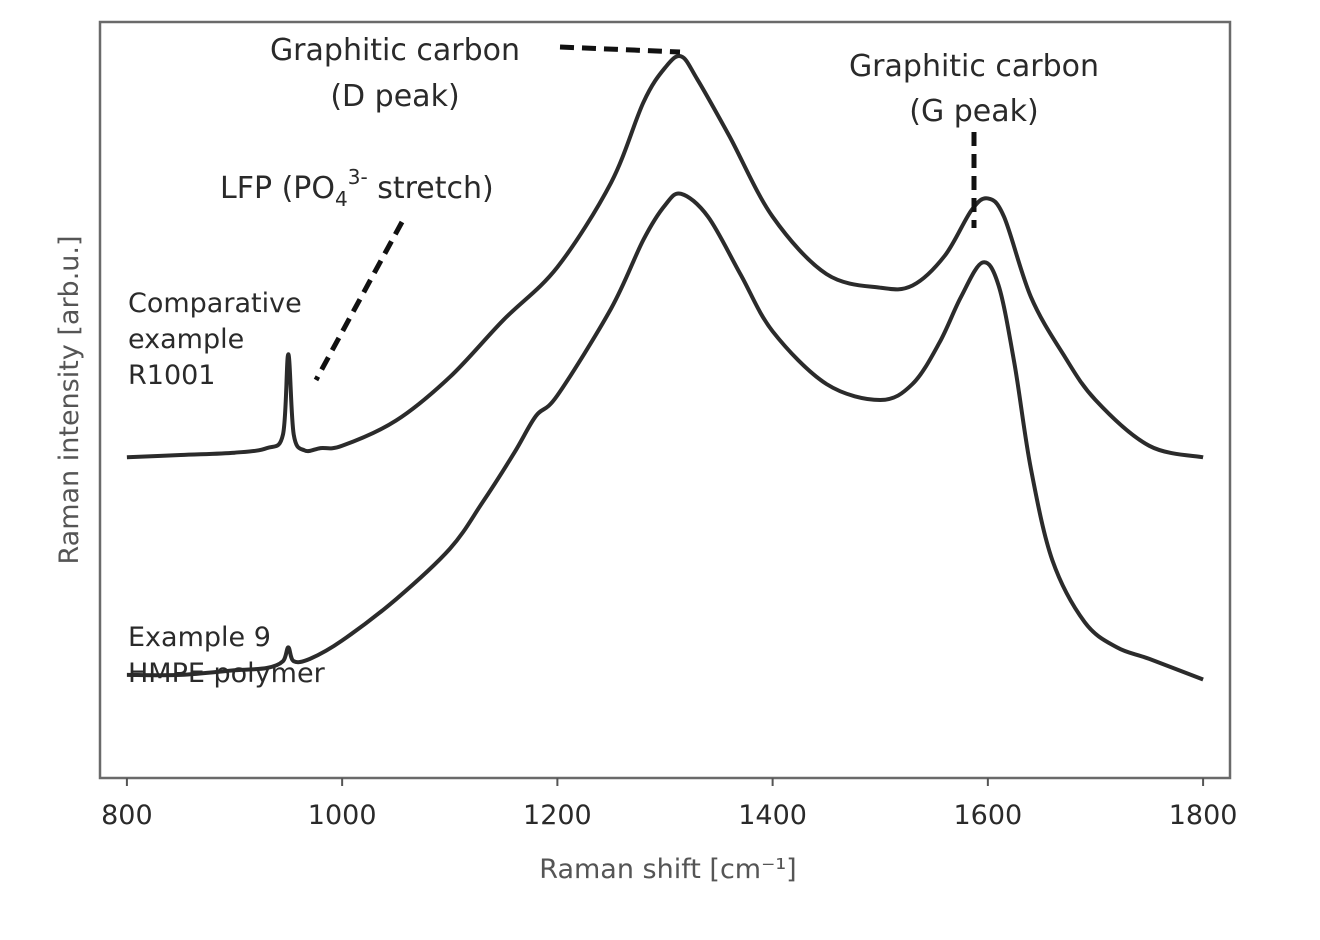 This screenshot has height=940, width=1320. What do you see at coordinates (772, 815) in the screenshot?
I see `x-tick-label: 1400` at bounding box center [772, 815].